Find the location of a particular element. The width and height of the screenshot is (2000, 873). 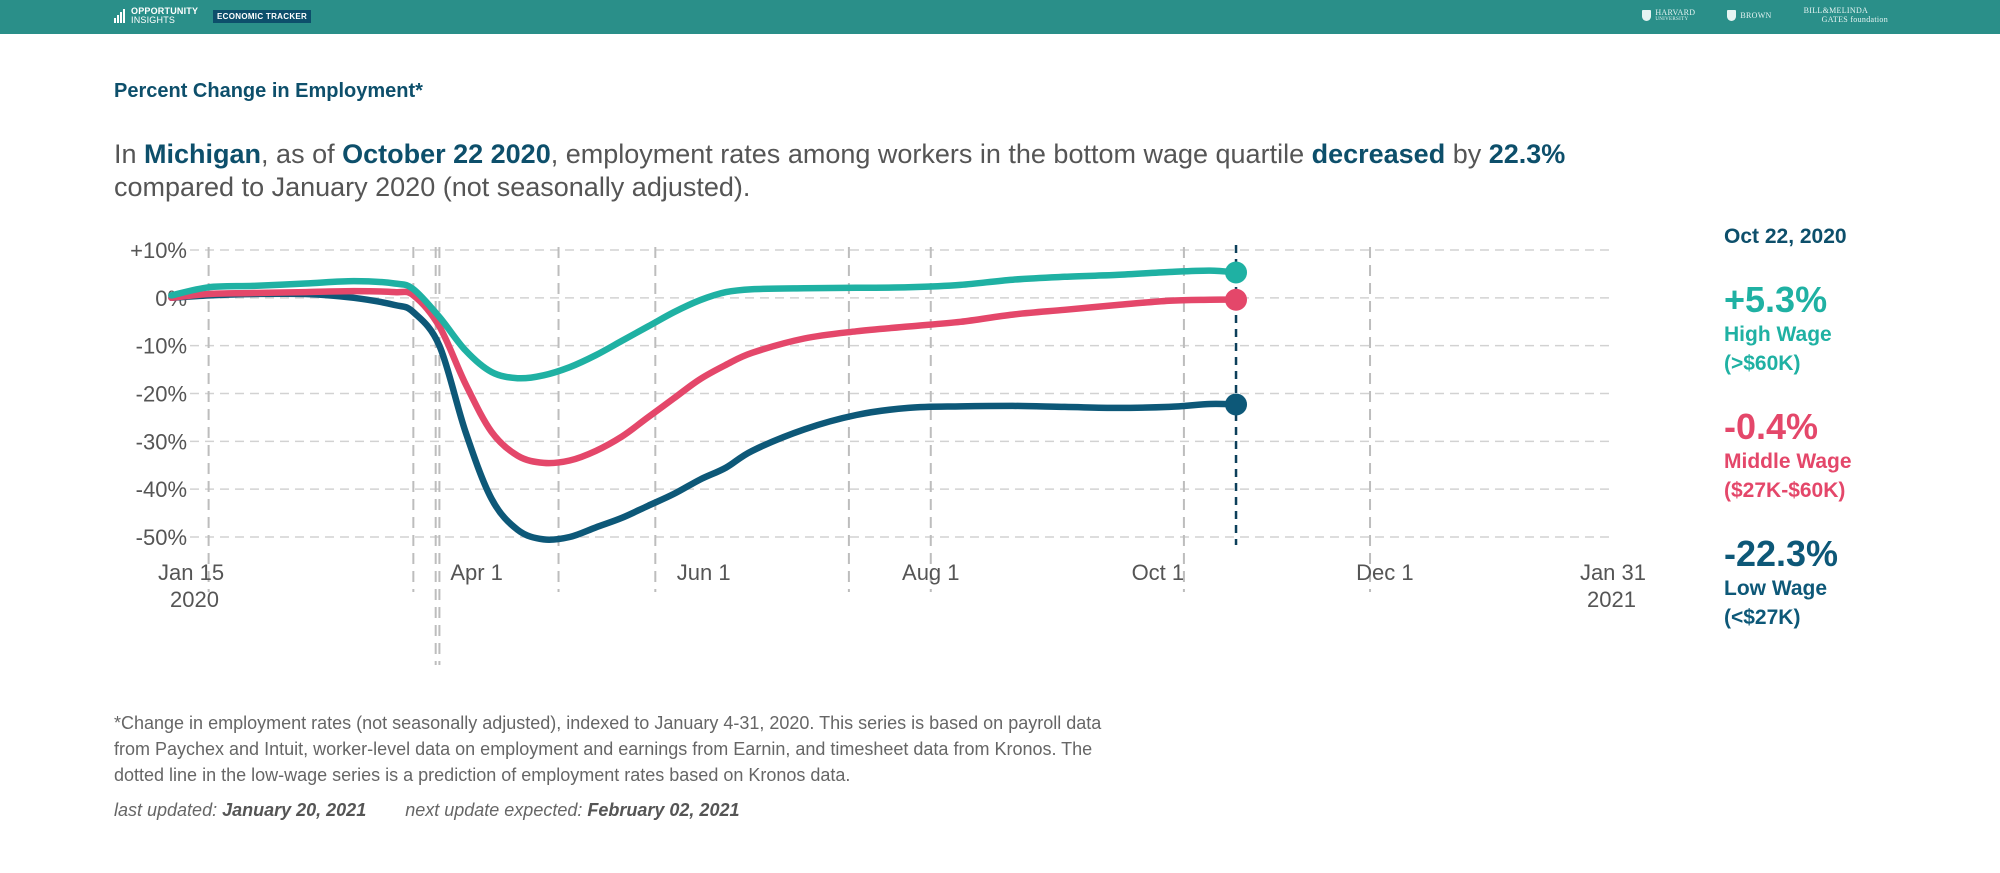

headline-amount: 22.3% is located at coordinates (1527, 154).